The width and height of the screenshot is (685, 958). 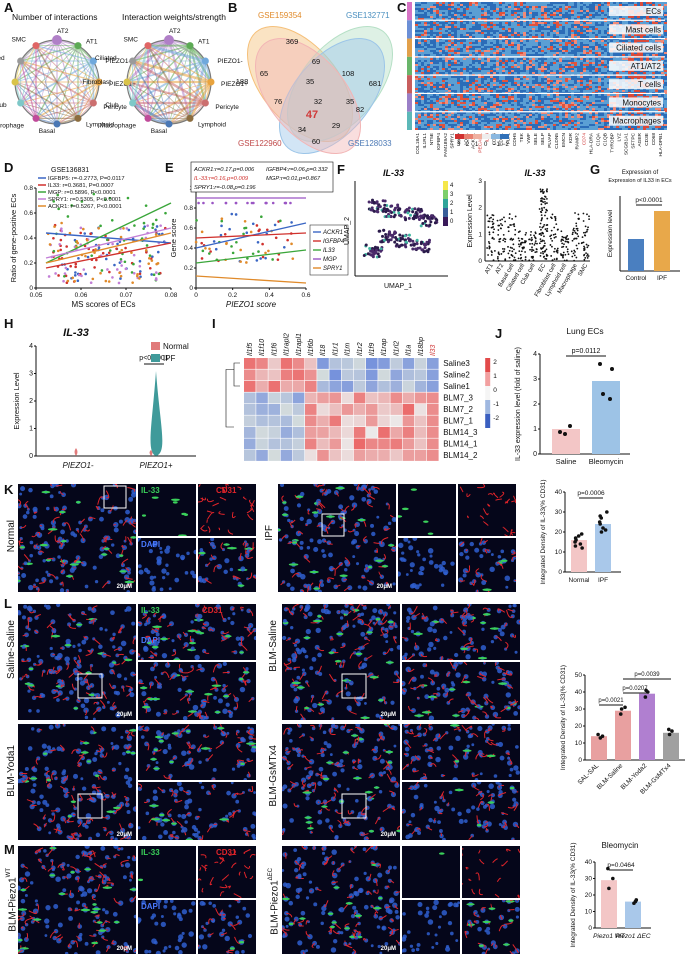 What do you see at coordinates (227, 107) in the screenshot?
I see `network-node-label: Pericyte` at bounding box center [227, 107].